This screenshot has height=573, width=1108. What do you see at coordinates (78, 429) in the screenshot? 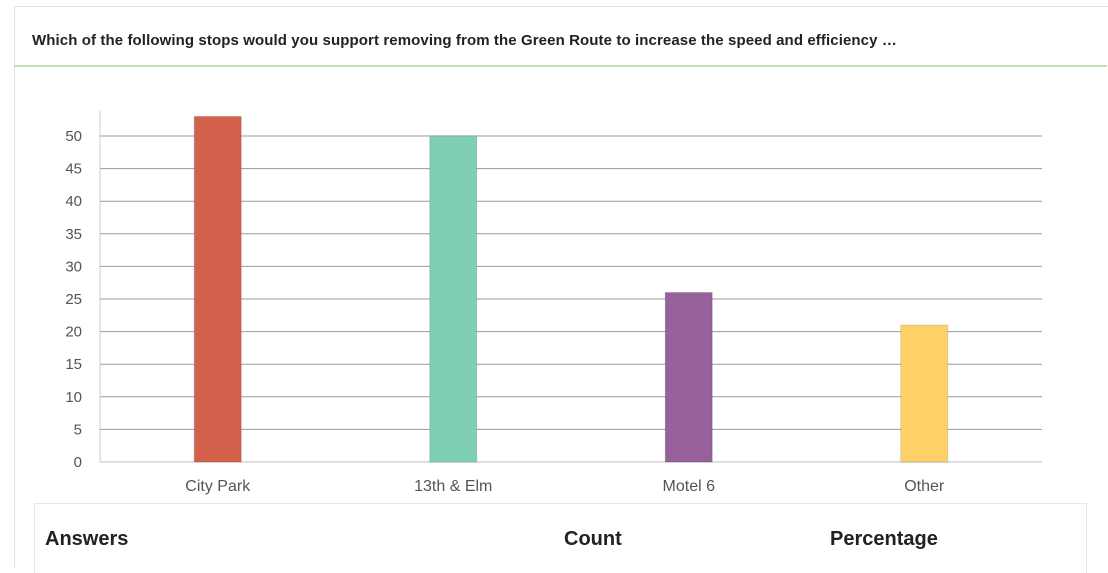
I see `y-tick-label: 5` at bounding box center [78, 429].